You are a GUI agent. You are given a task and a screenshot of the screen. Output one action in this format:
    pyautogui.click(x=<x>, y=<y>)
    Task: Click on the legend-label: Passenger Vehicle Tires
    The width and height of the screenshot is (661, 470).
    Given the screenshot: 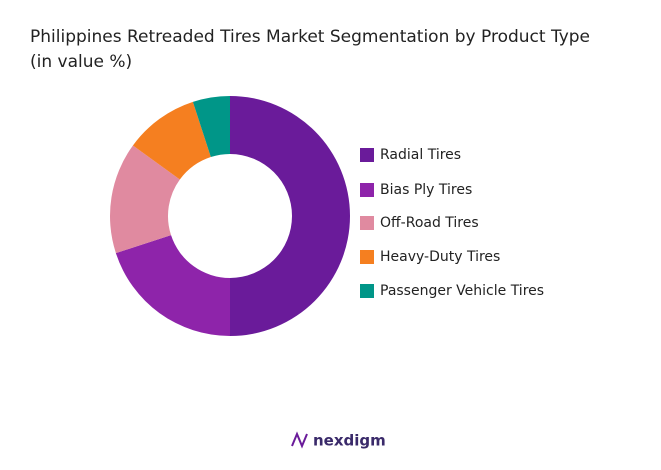 What is the action you would take?
    pyautogui.click(x=462, y=291)
    